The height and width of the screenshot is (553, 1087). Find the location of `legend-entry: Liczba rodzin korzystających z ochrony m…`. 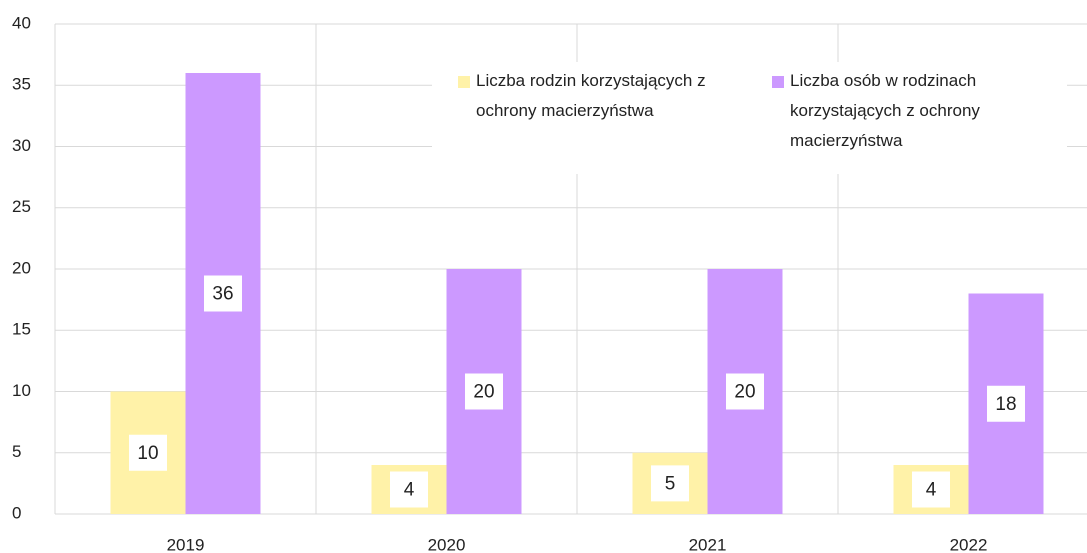

legend-entry: Liczba rodzin korzystających z ochrony m… is located at coordinates (600, 96).